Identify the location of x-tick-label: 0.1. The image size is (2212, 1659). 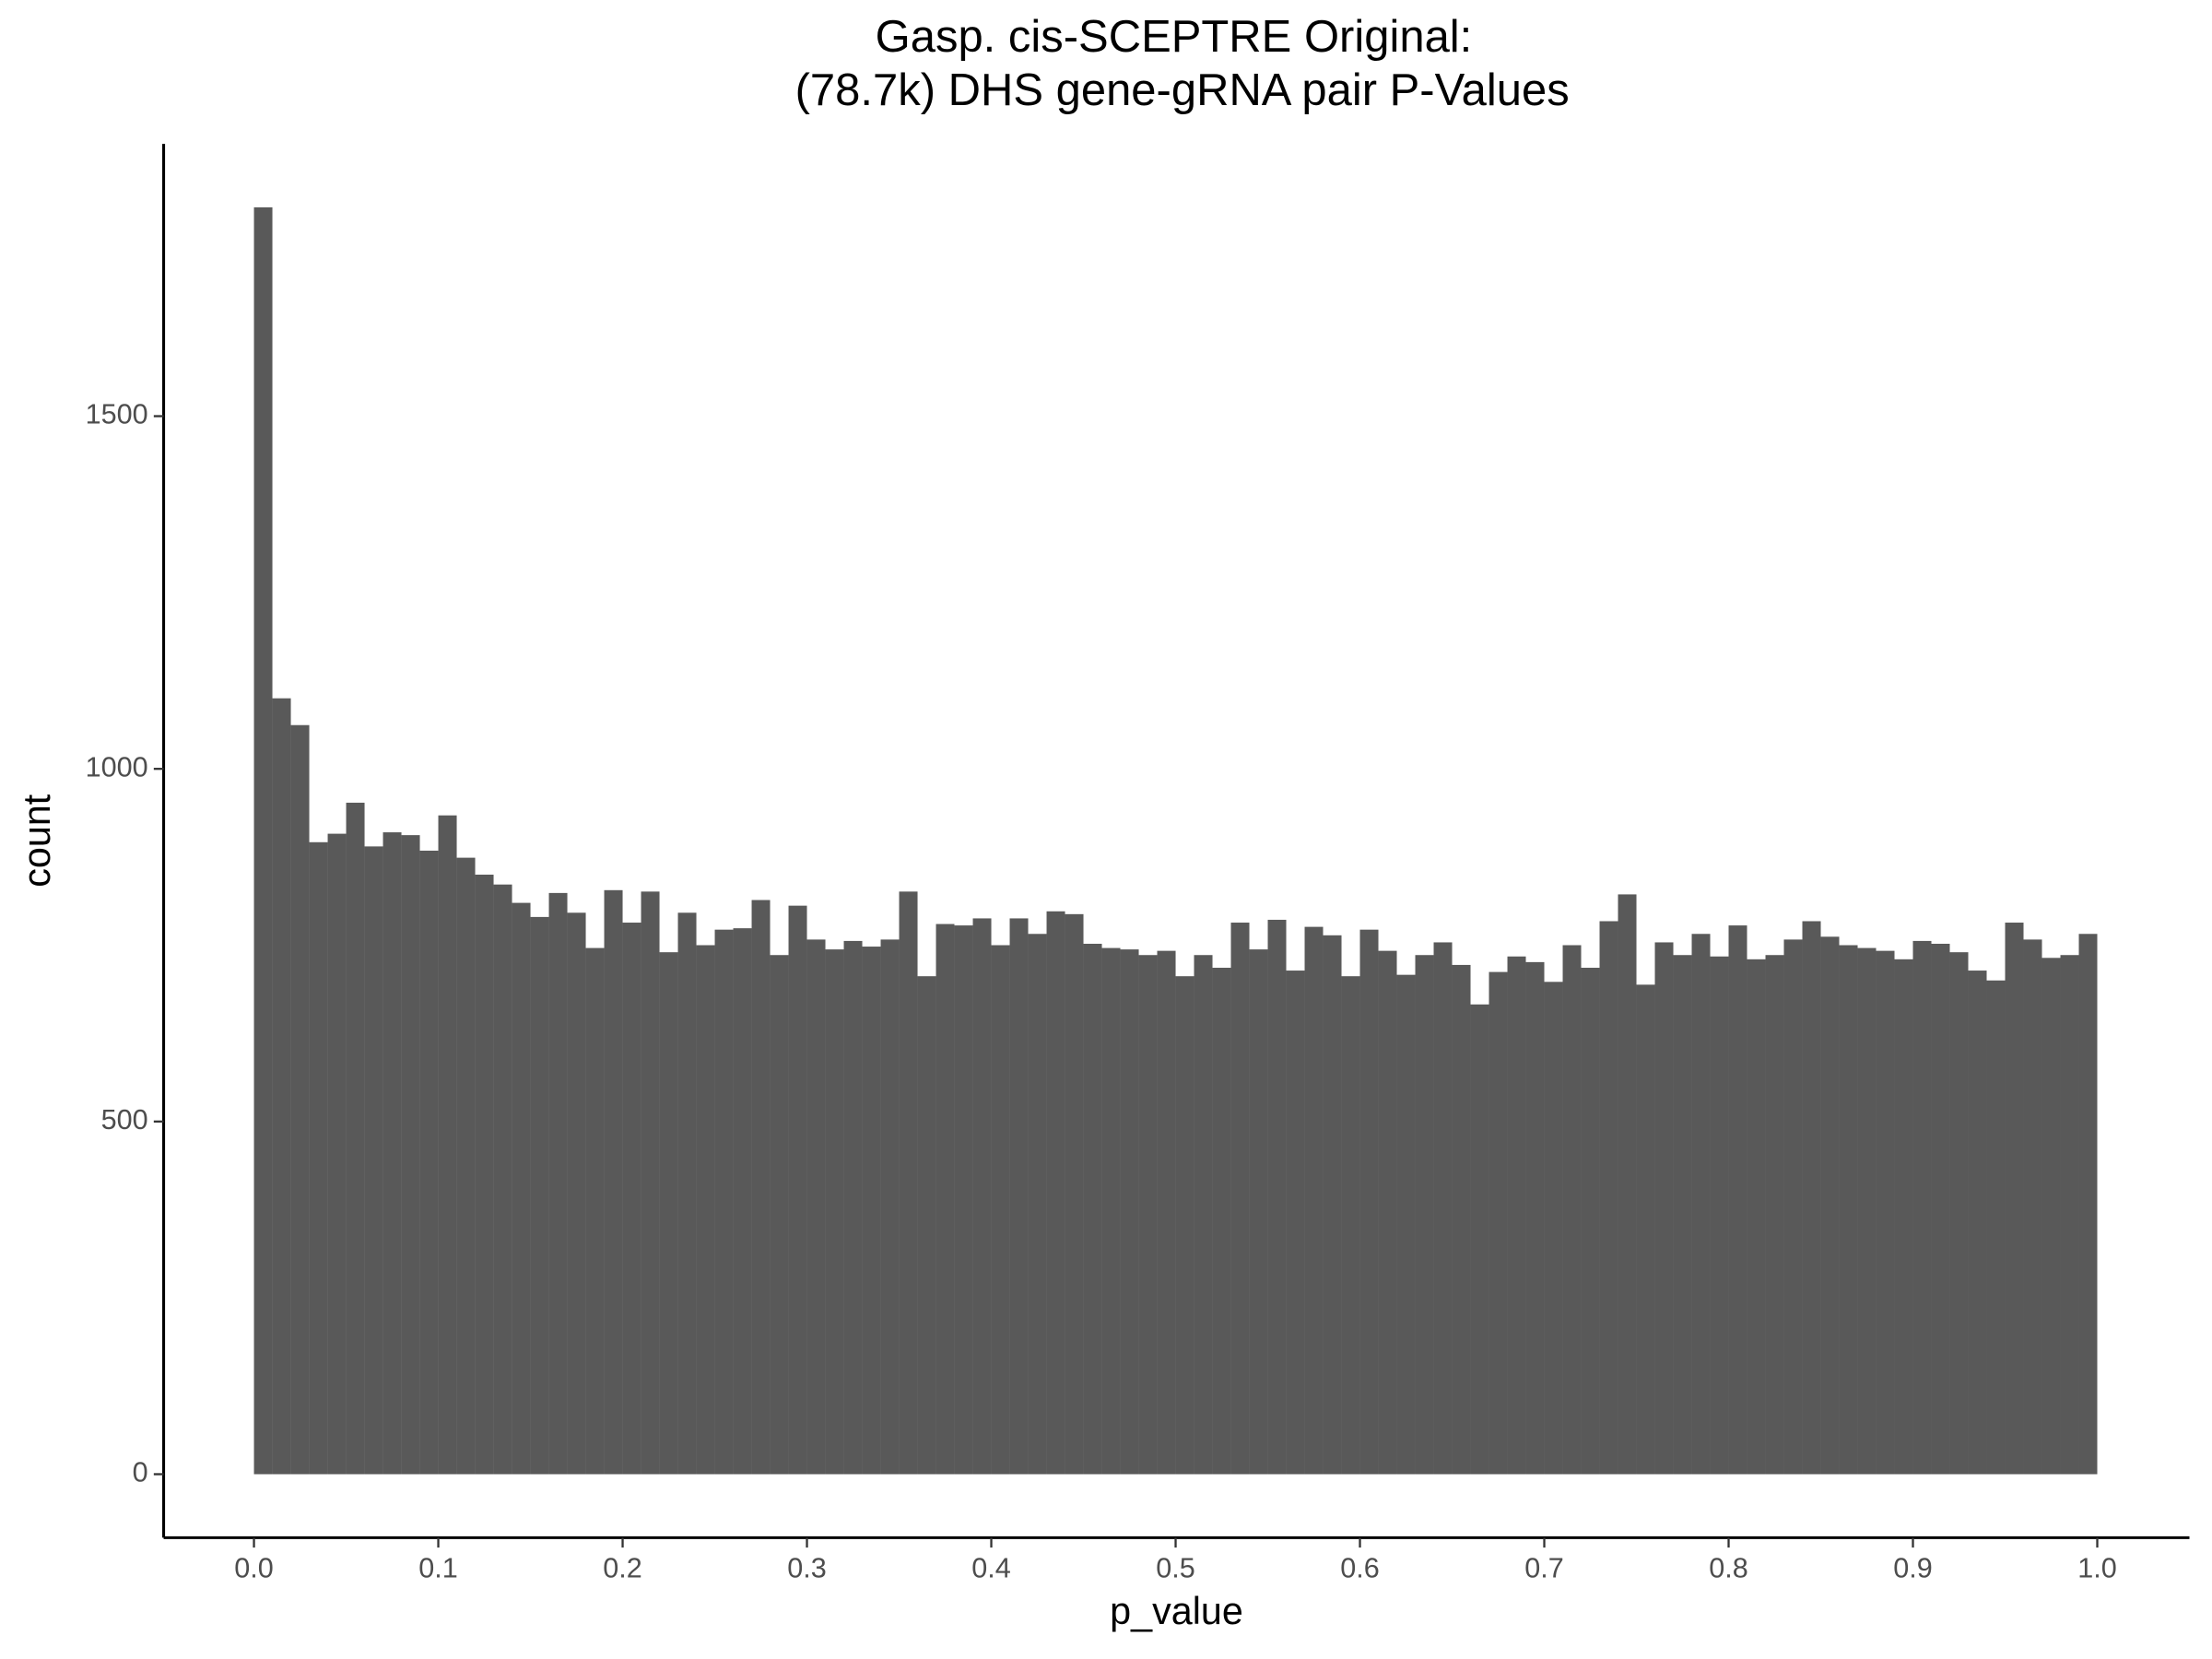
(438, 1568).